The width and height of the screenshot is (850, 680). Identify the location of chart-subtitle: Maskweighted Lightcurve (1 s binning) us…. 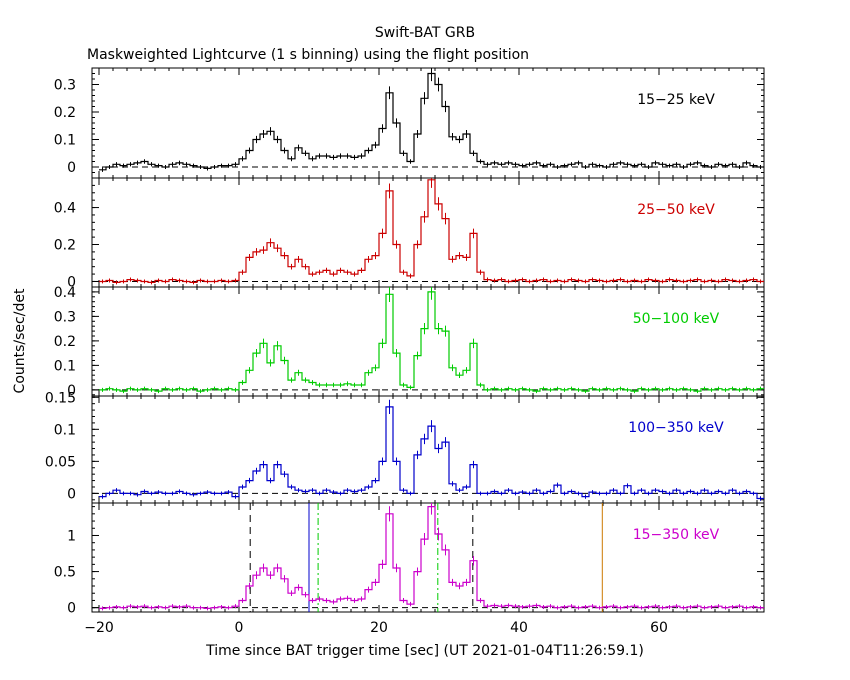
(308, 55).